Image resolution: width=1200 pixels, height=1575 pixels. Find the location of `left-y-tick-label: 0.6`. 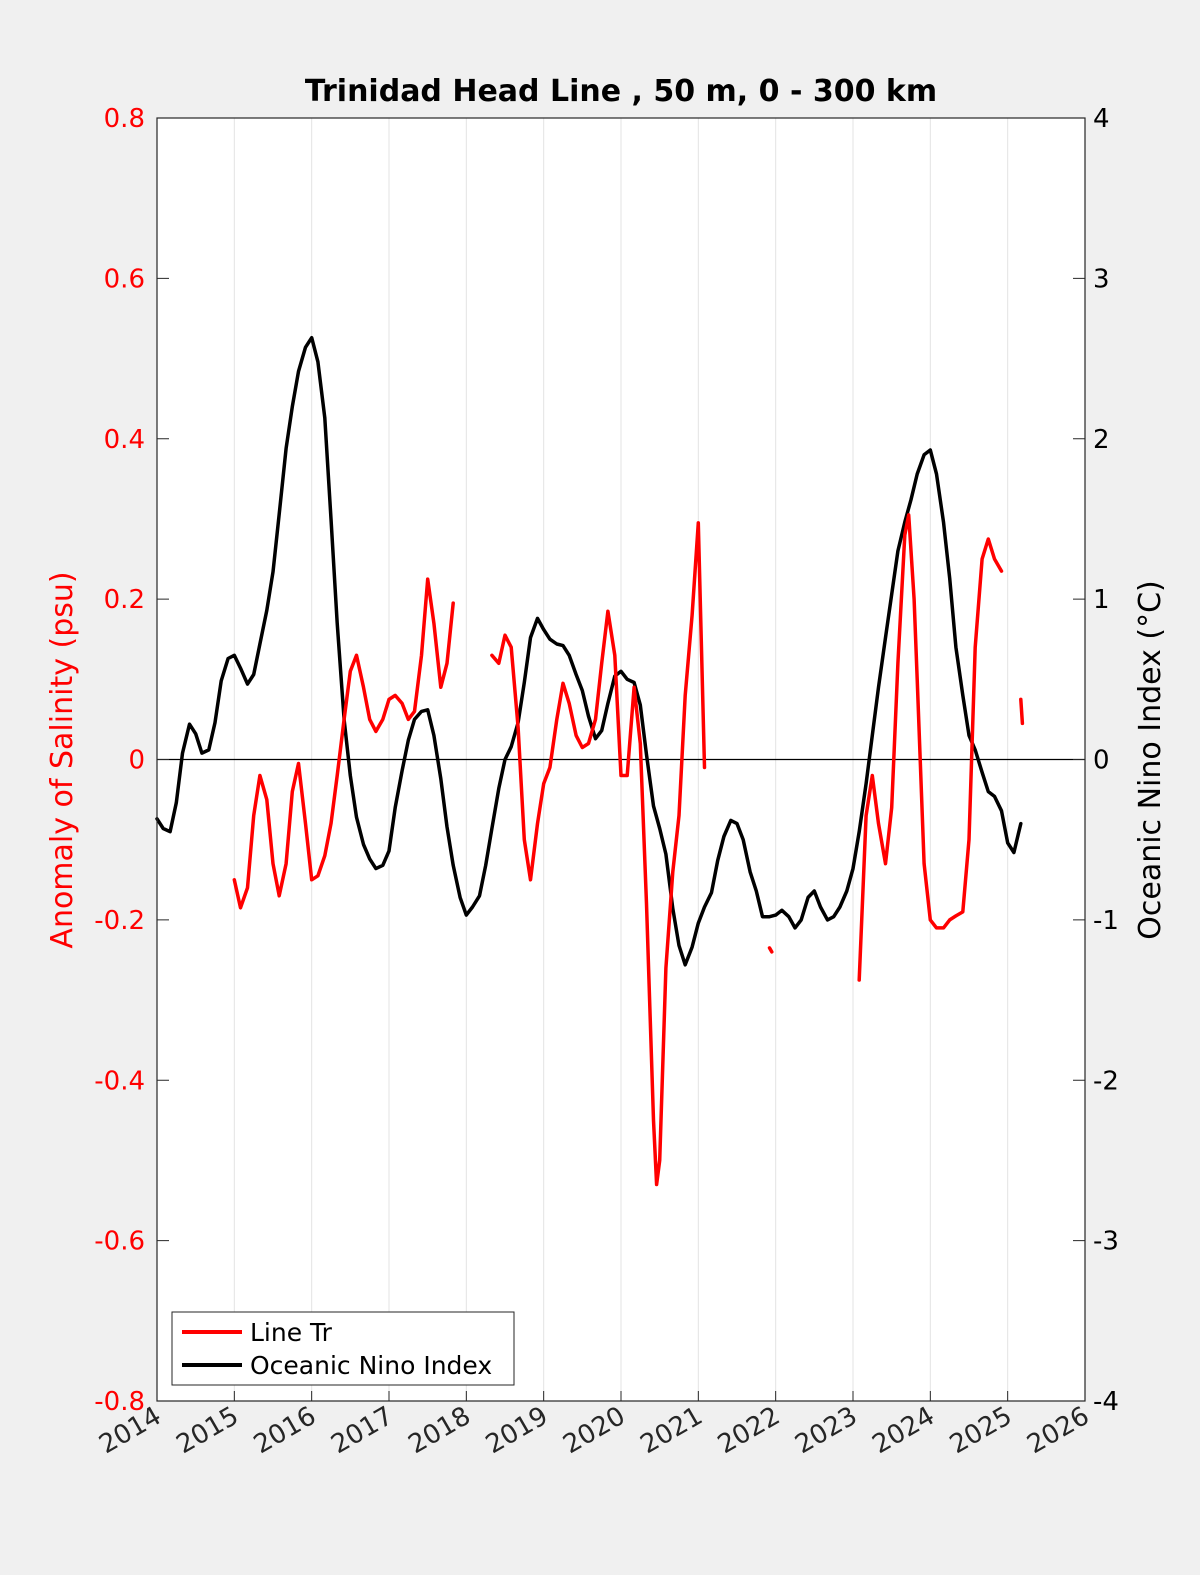

left-y-tick-label: 0.6 is located at coordinates (124, 279).